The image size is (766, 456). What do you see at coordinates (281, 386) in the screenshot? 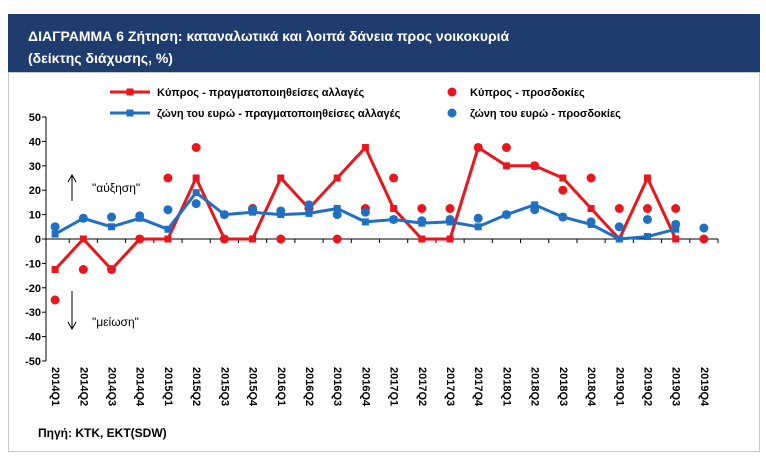
I see `x-tick-label: 2016Q1` at bounding box center [281, 386].